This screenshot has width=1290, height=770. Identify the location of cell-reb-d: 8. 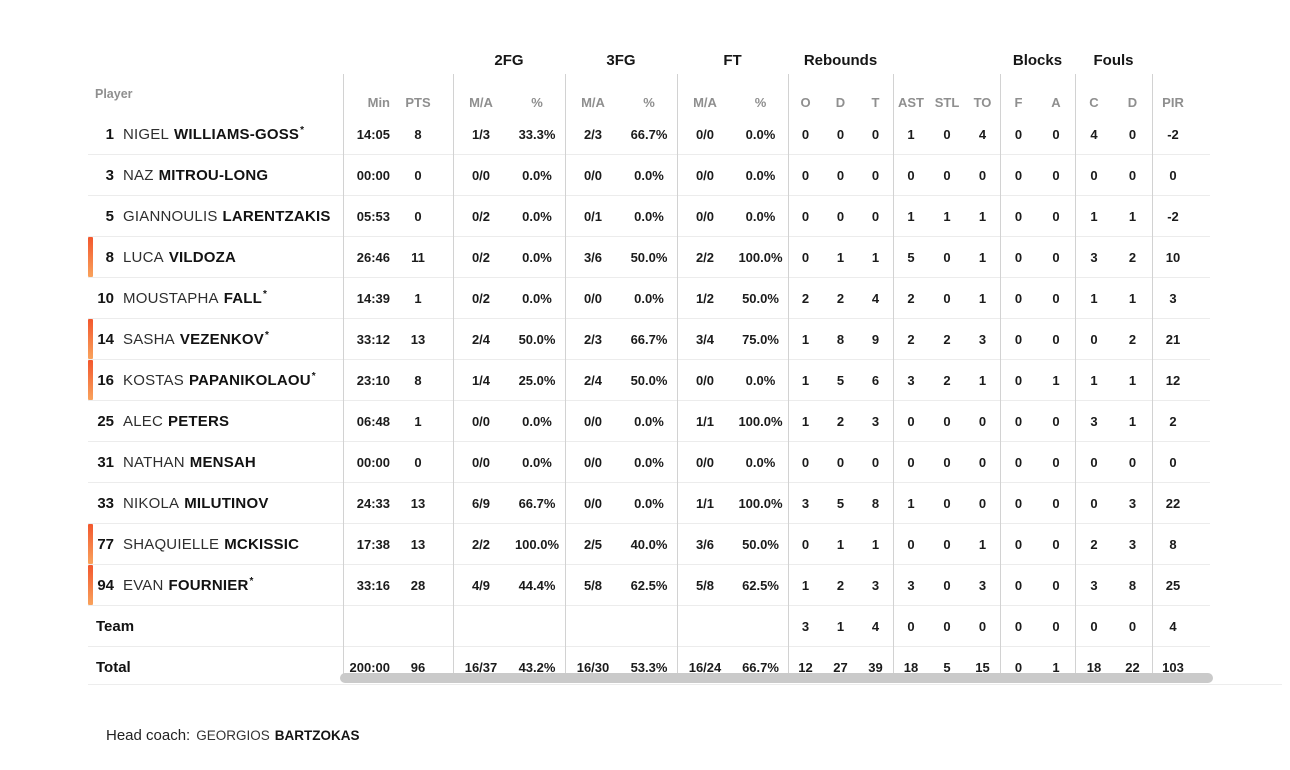
(840, 339).